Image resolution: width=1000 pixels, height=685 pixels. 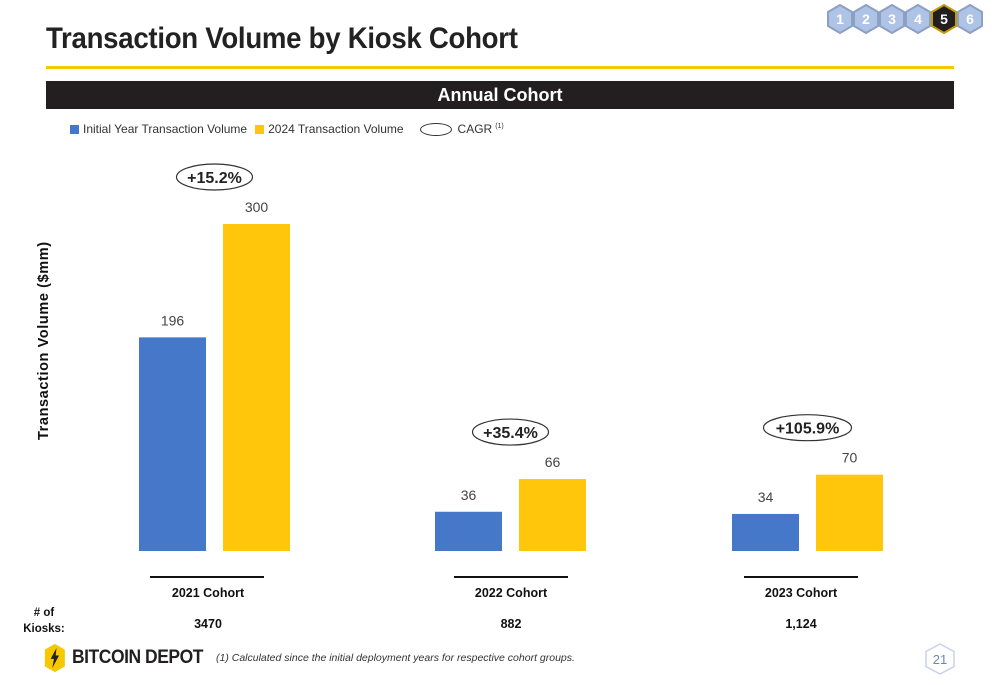 I want to click on title-underline, so click(x=500, y=67).